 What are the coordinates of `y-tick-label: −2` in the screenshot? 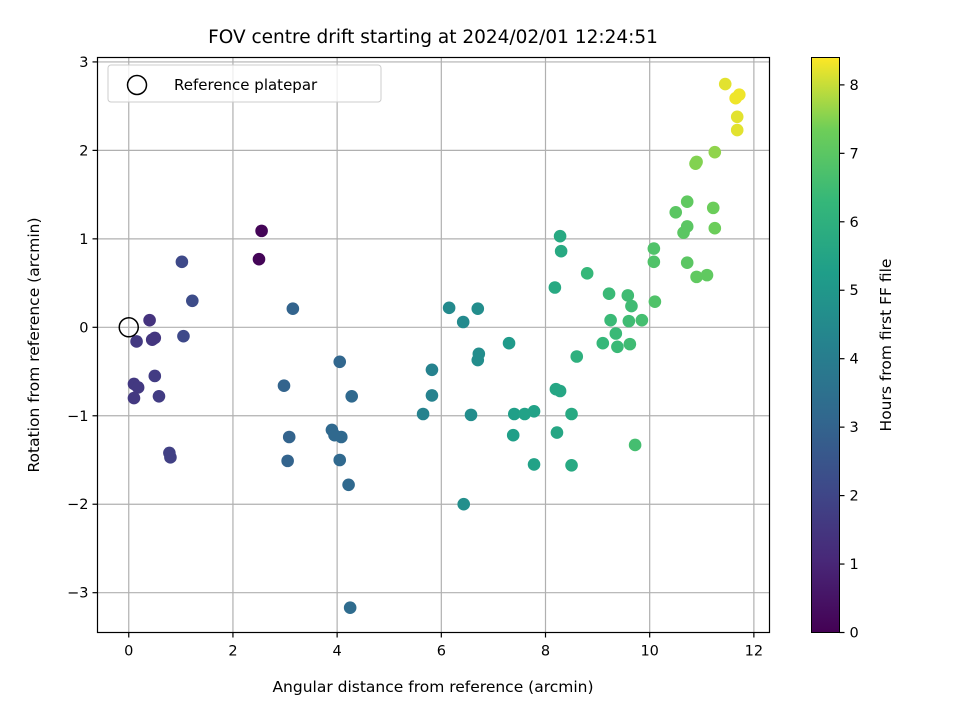 It's located at (77, 505).